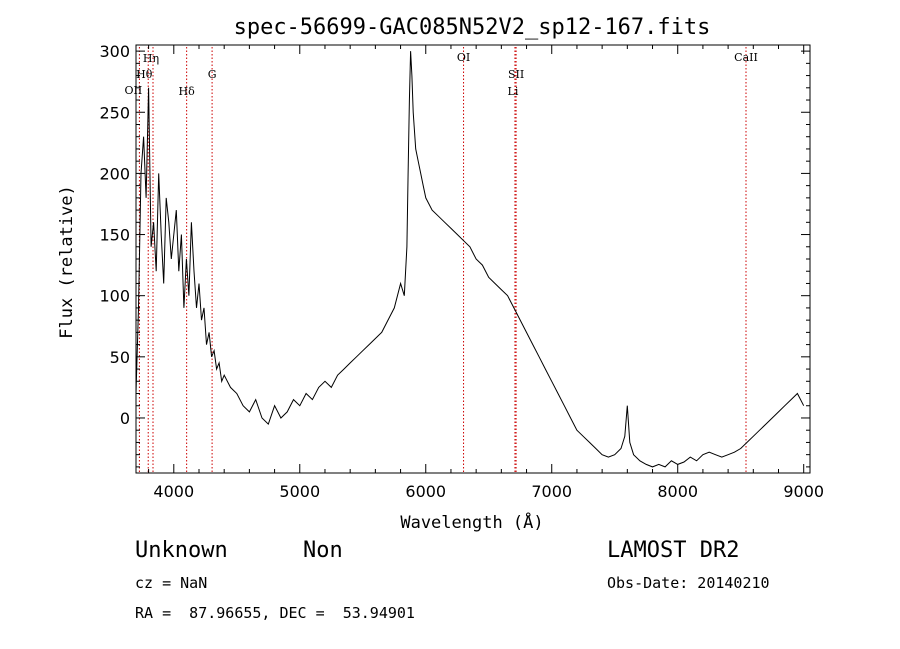 This screenshot has height=649, width=900. Describe the element at coordinates (187, 91) in the screenshot. I see `marker-label: Hδ` at that location.